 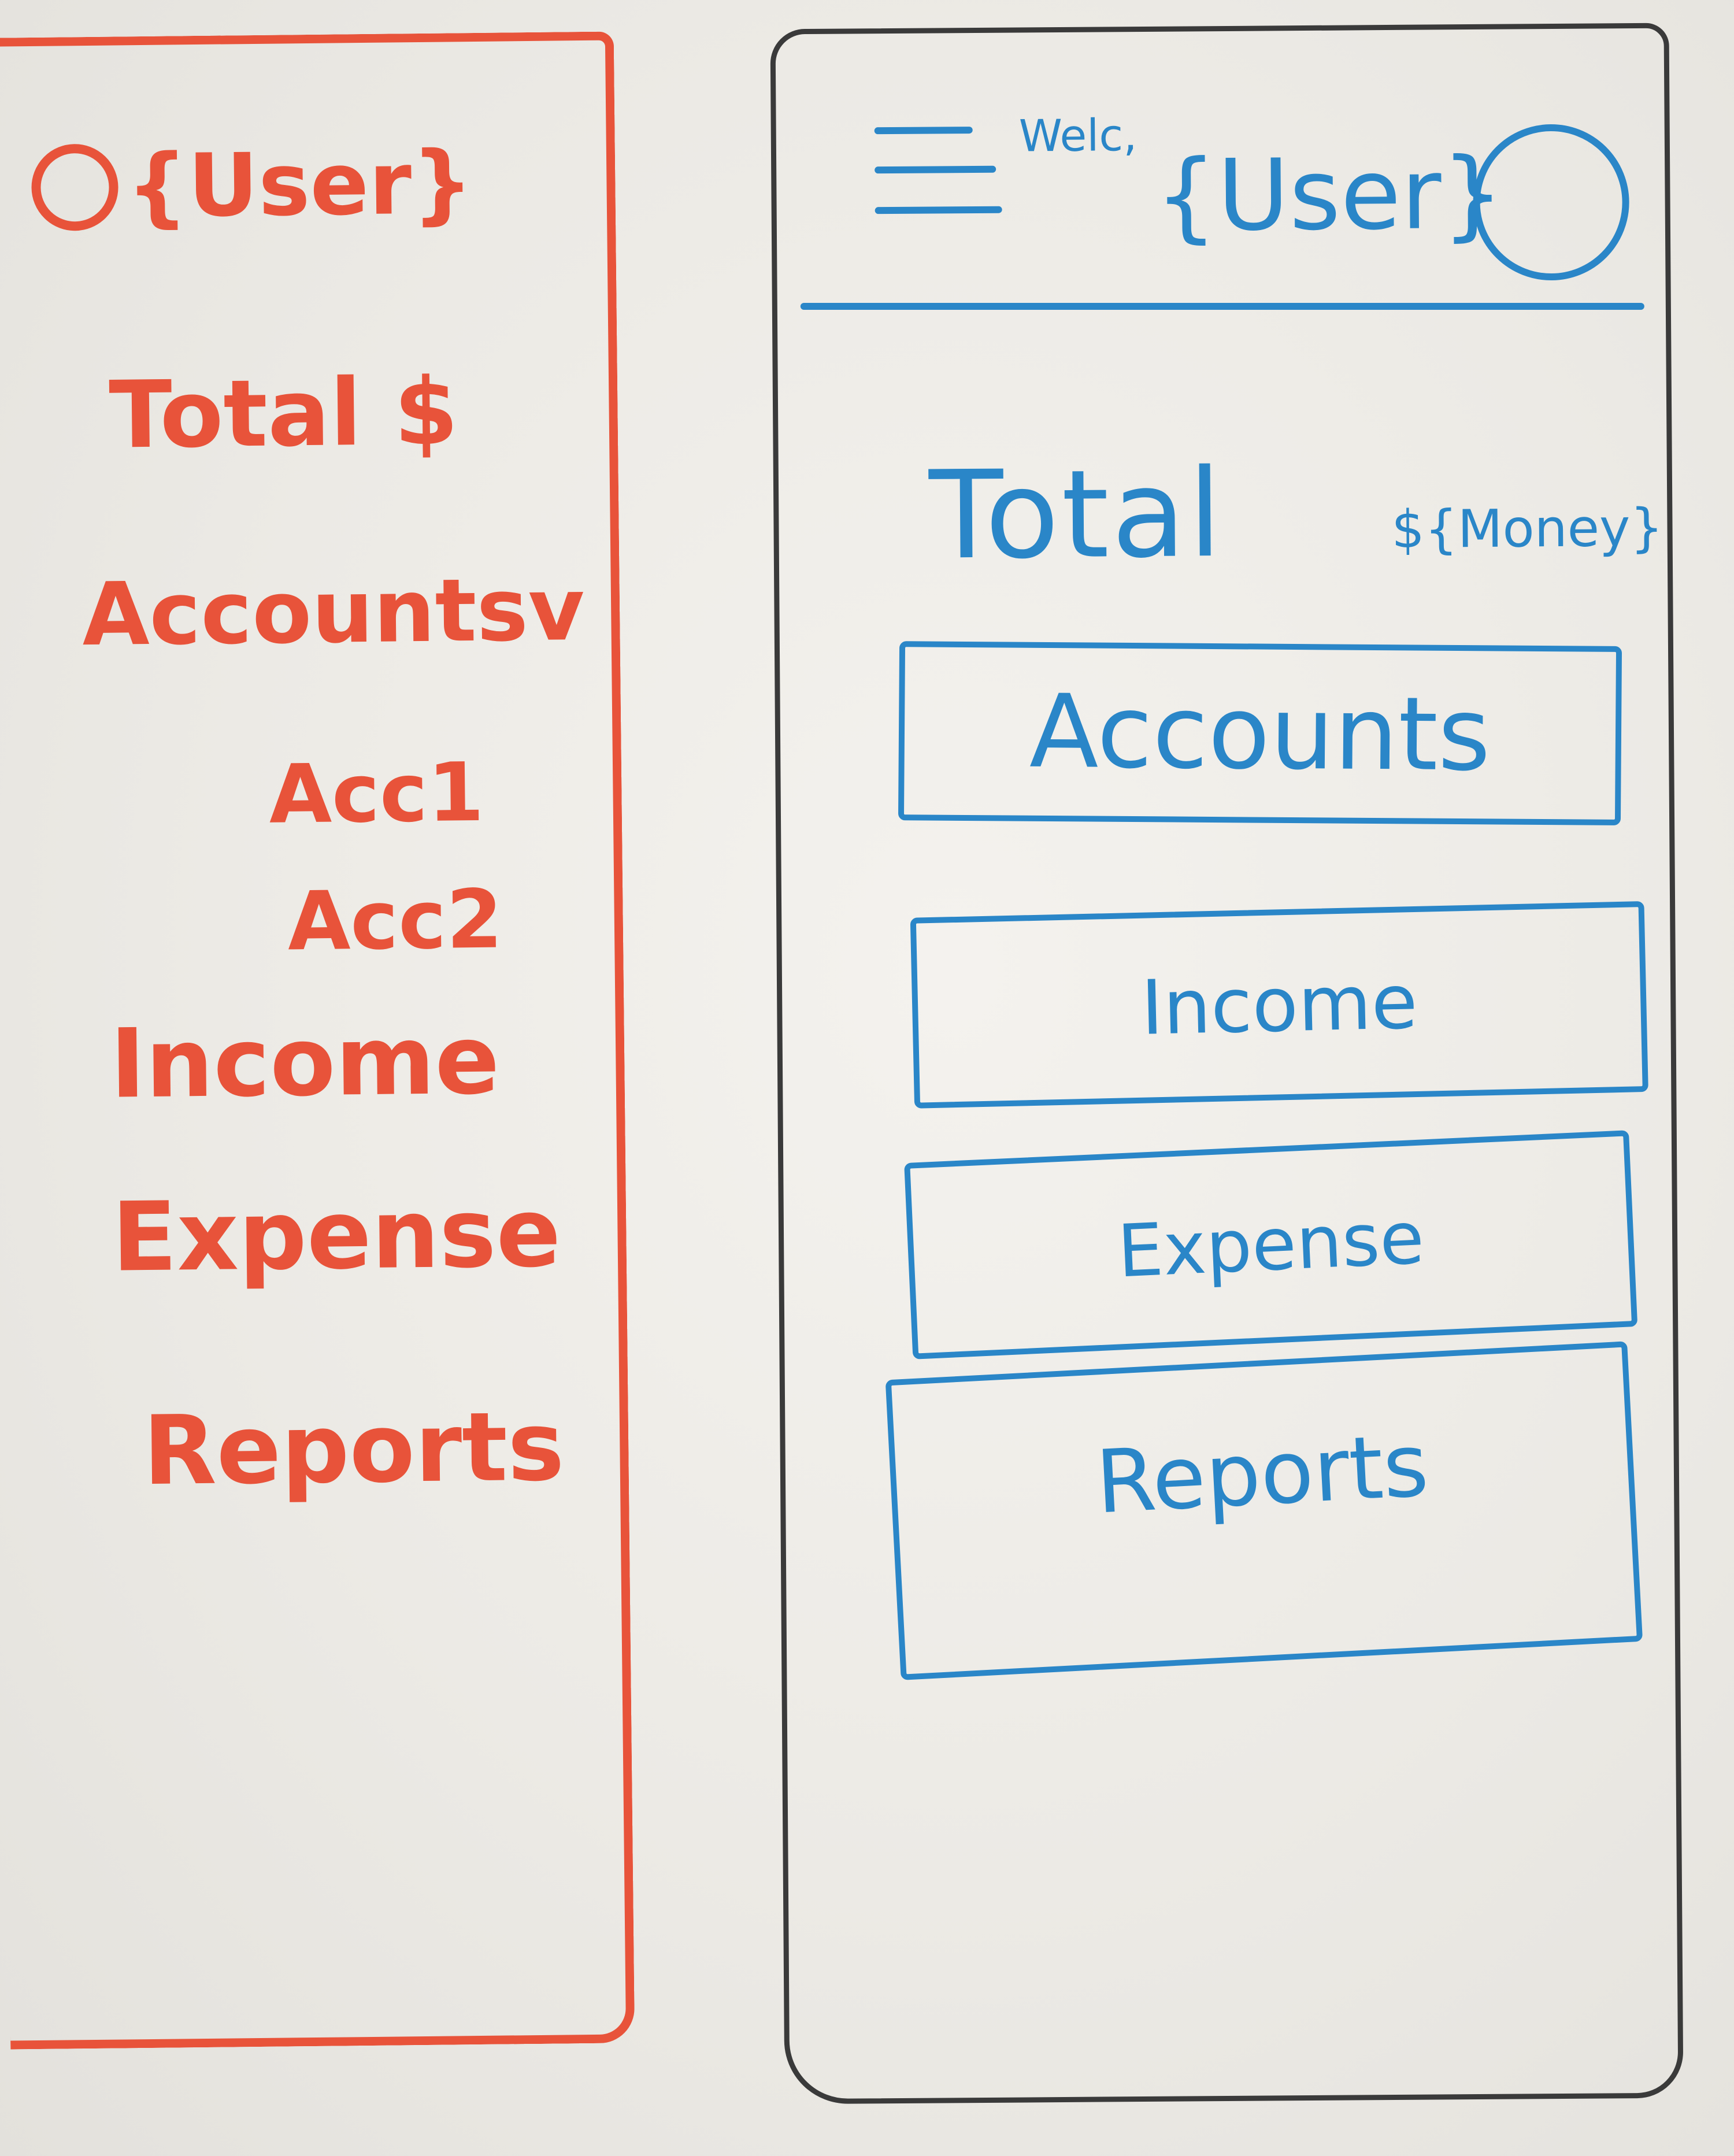 What do you see at coordinates (299, 185) in the screenshot?
I see `drawer-user-name: {User}` at bounding box center [299, 185].